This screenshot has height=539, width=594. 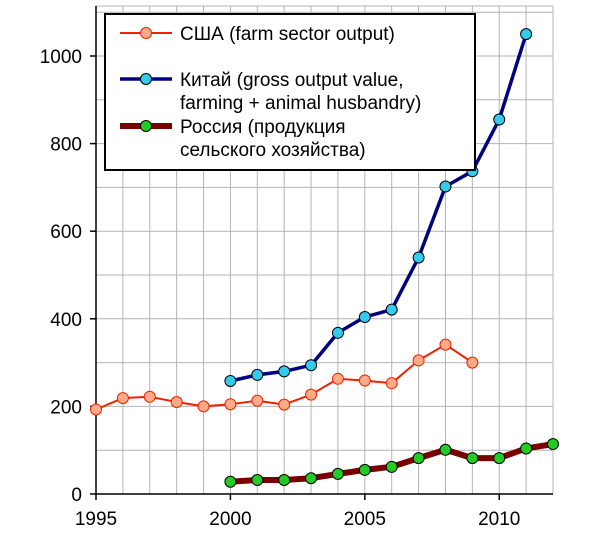 What do you see at coordinates (365, 519) in the screenshot?
I see `x-tick-label: 2005` at bounding box center [365, 519].